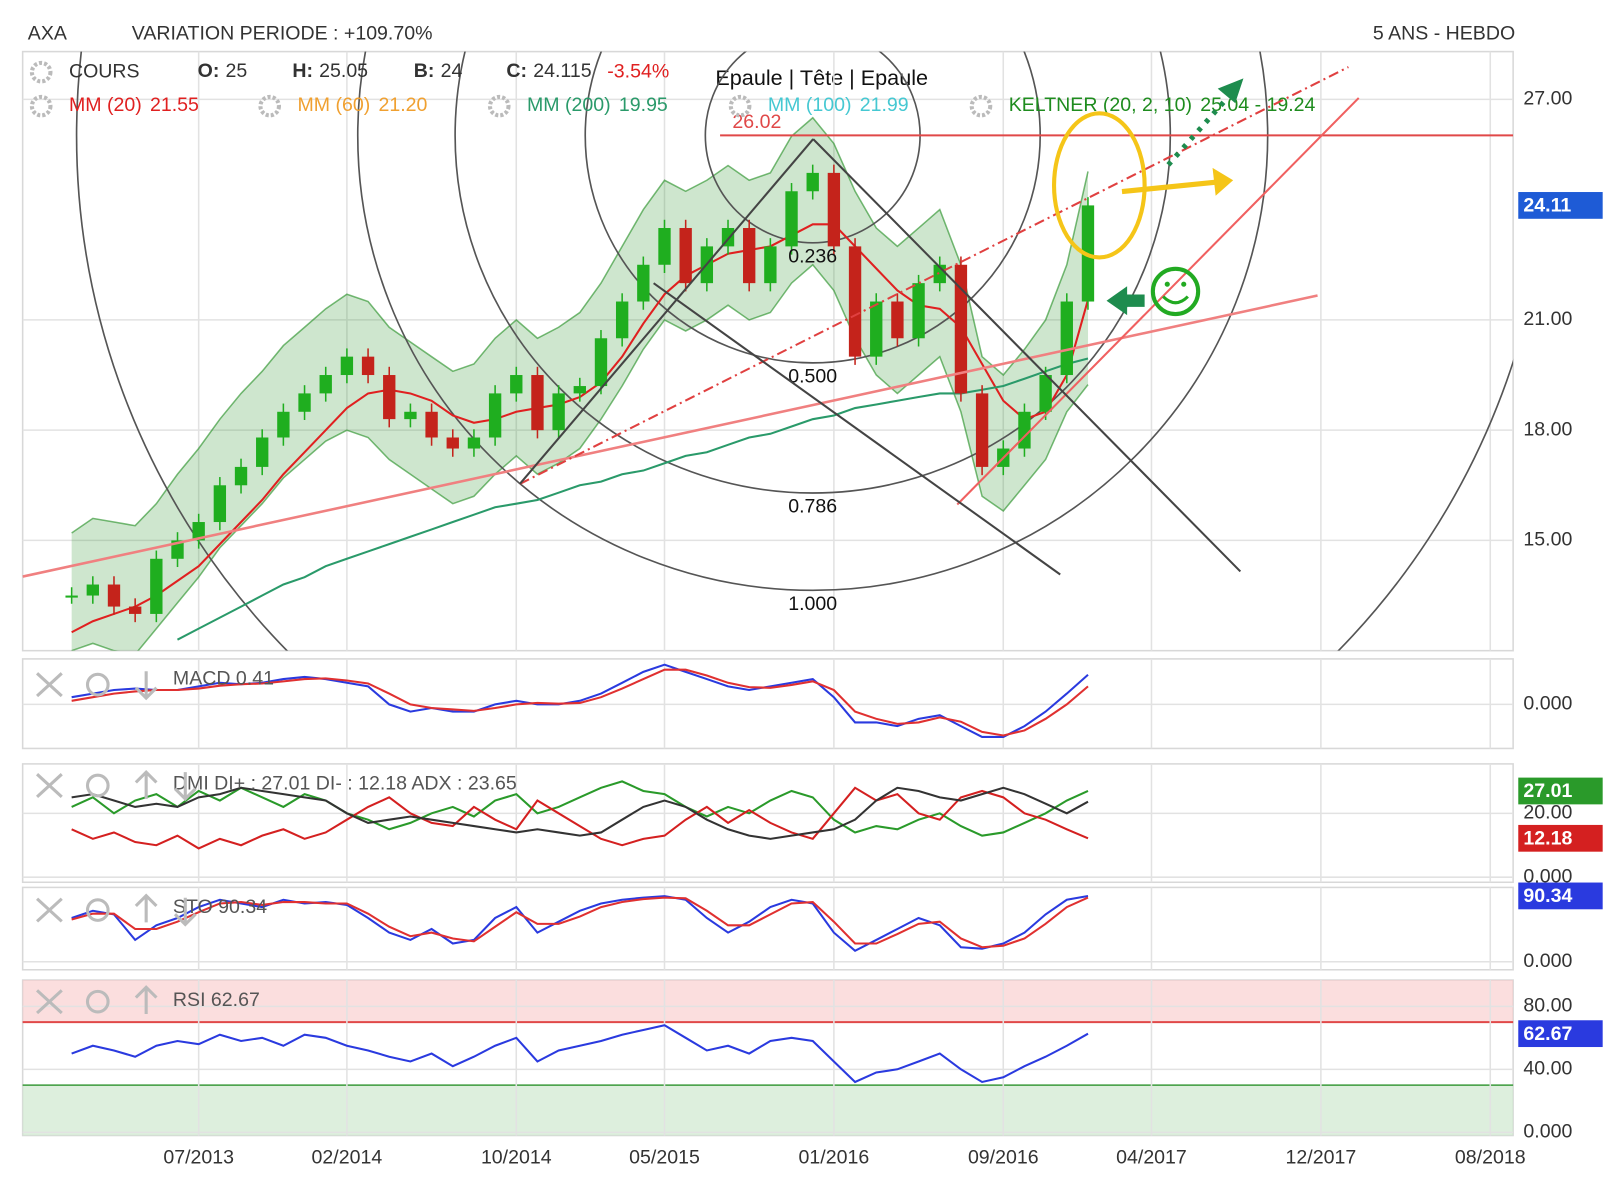 This screenshot has height=1184, width=1614. I want to click on indicator-title: RSI 62.67, so click(216, 1000).